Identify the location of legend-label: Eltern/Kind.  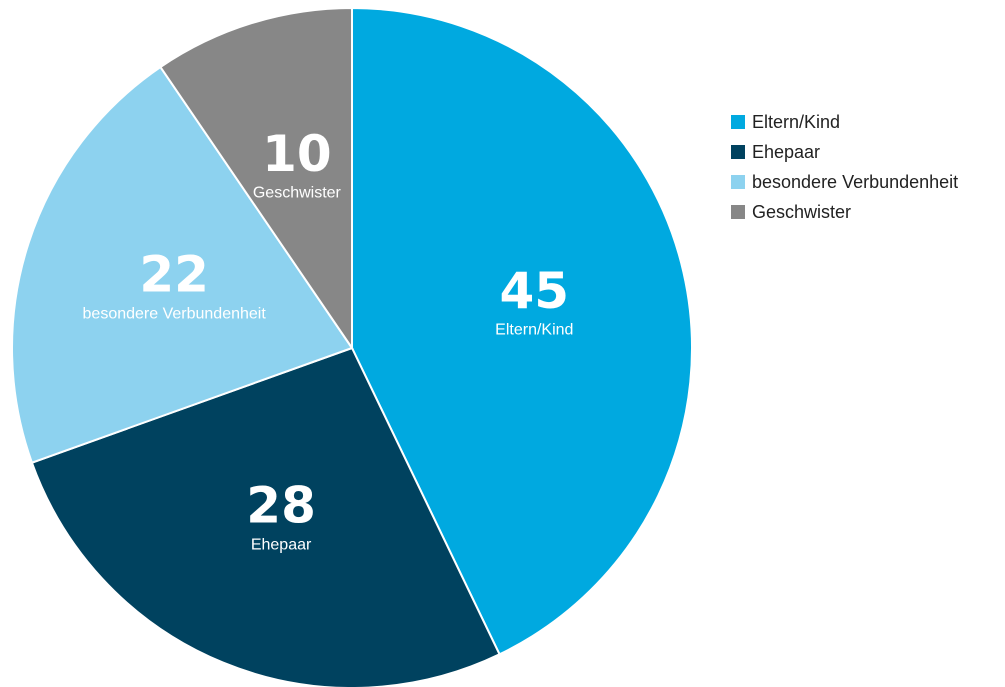
(796, 122).